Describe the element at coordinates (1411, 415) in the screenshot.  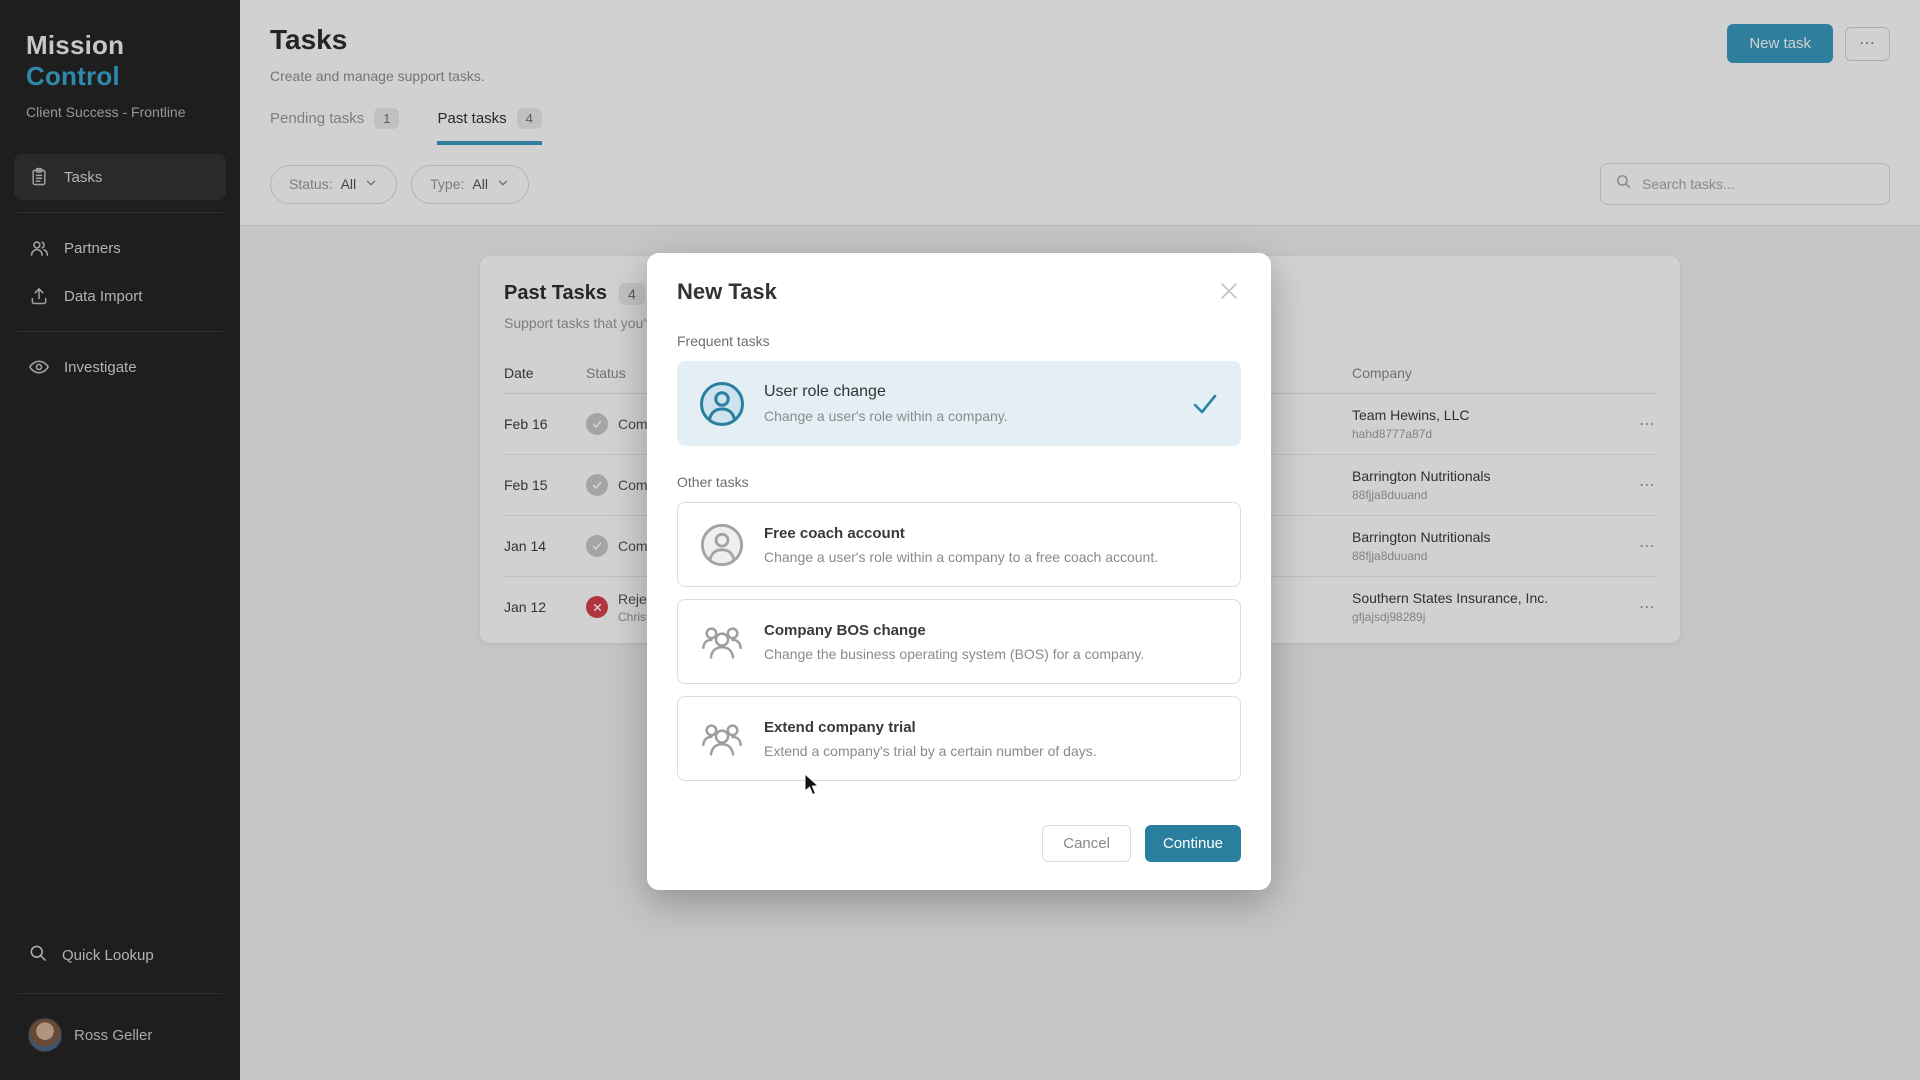
I see `company-name: Team Hewins, LLC` at that location.